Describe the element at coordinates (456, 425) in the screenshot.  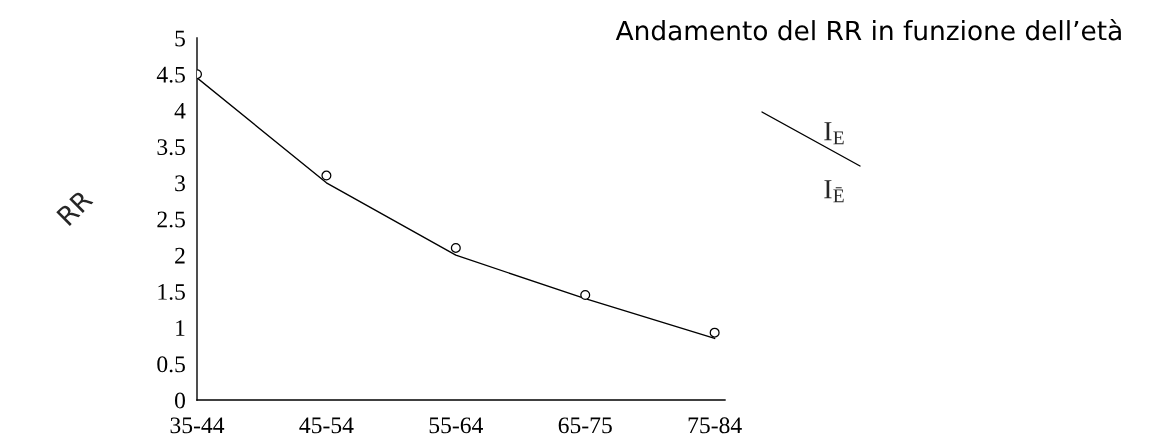
I see `x-tick-label: 55-64` at that location.